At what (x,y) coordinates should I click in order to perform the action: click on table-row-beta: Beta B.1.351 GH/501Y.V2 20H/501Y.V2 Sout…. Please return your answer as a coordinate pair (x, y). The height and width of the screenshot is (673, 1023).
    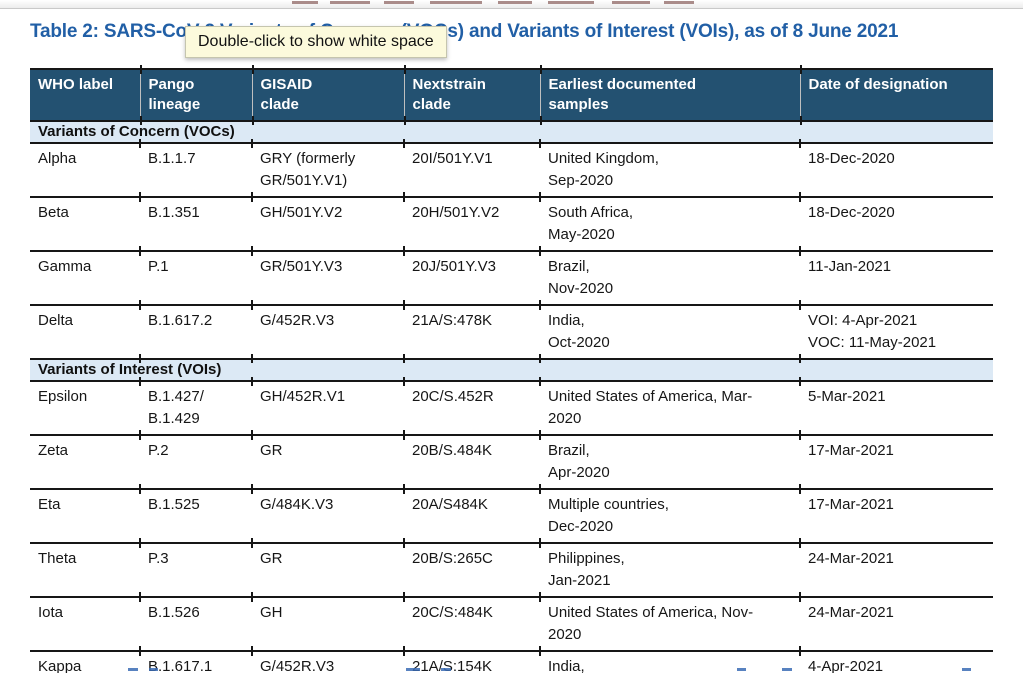
    Looking at the image, I should click on (511, 225).